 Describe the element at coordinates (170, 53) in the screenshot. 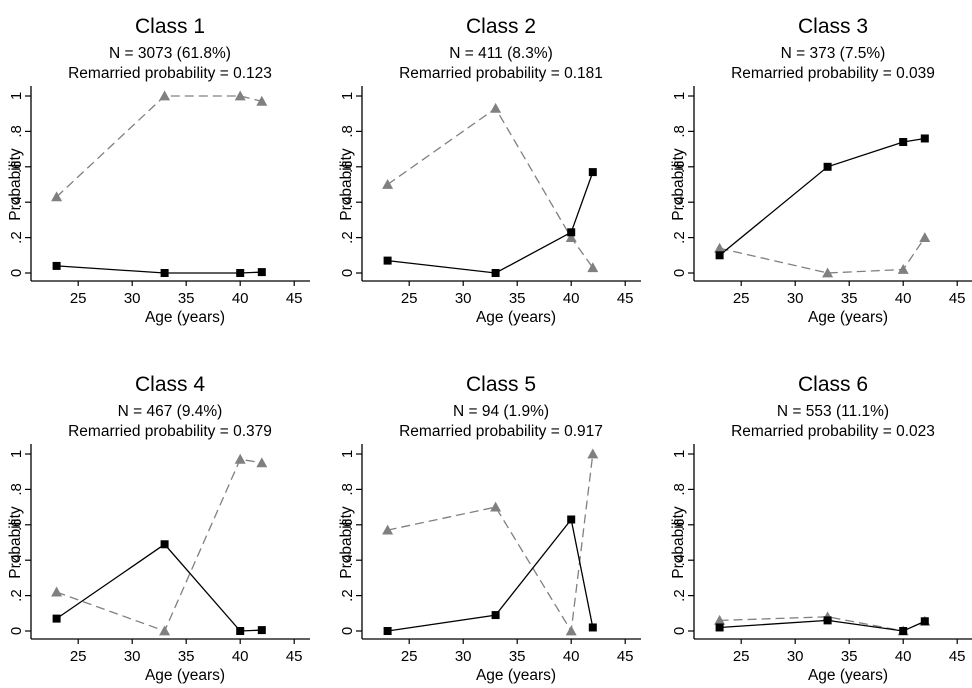

I see `chart-subtitle-n: N = 3073 (61.8%)` at that location.